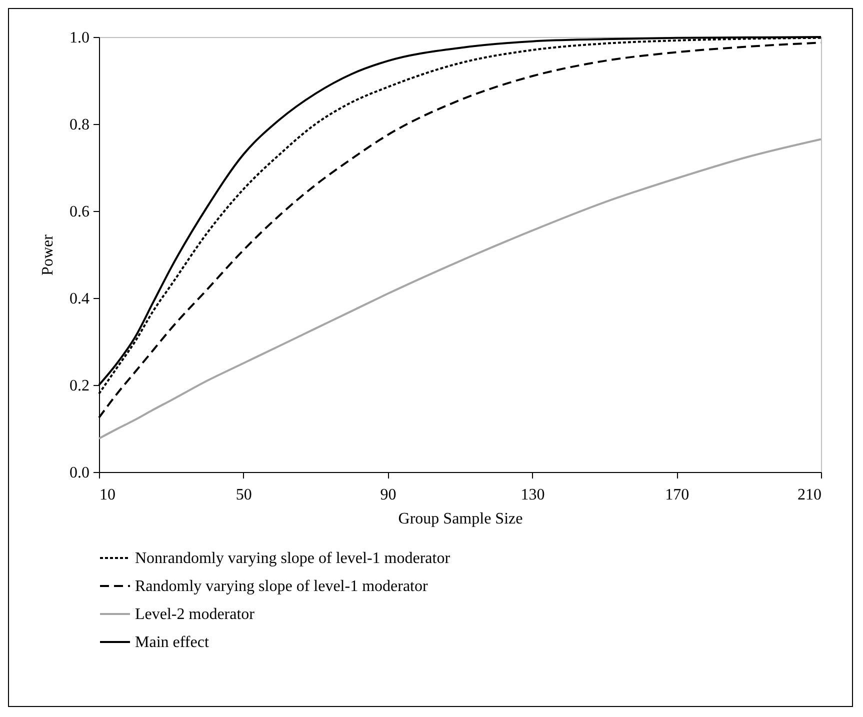 The width and height of the screenshot is (863, 717). Describe the element at coordinates (80, 38) in the screenshot. I see `y-tick-label: 1.0` at that location.